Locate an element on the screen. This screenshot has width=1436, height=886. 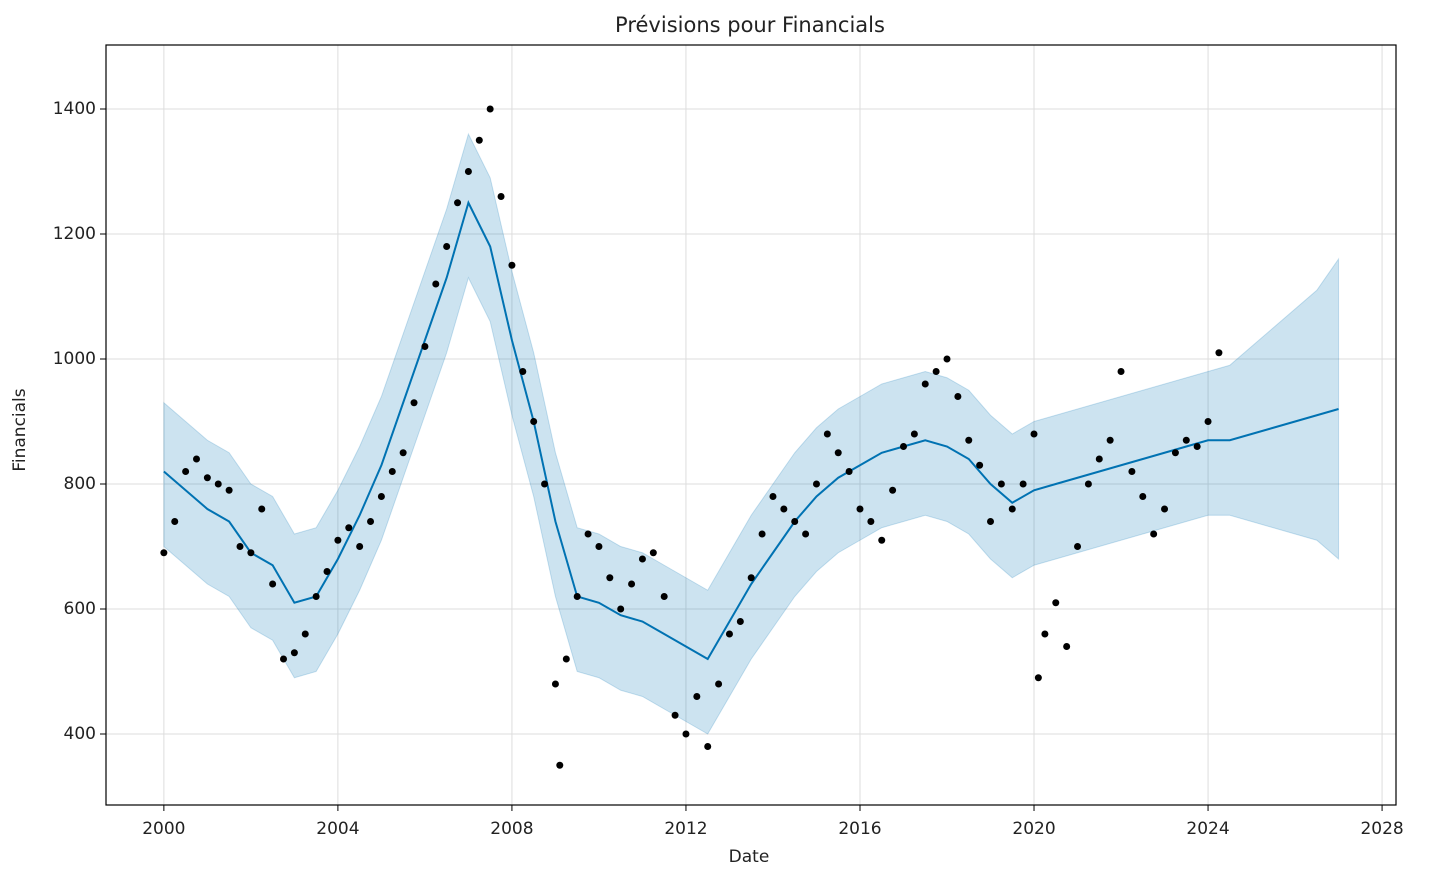
y-tick-label: 1000 is located at coordinates (74, 359).